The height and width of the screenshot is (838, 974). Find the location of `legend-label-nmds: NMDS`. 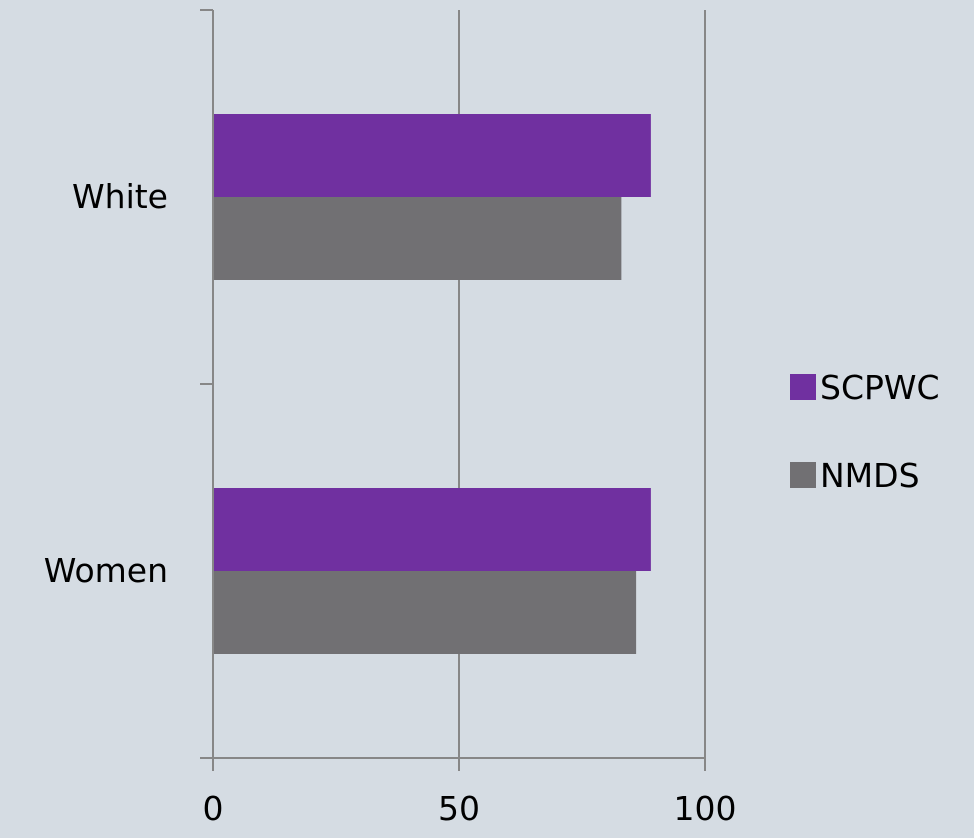

legend-label-nmds: NMDS is located at coordinates (870, 475).